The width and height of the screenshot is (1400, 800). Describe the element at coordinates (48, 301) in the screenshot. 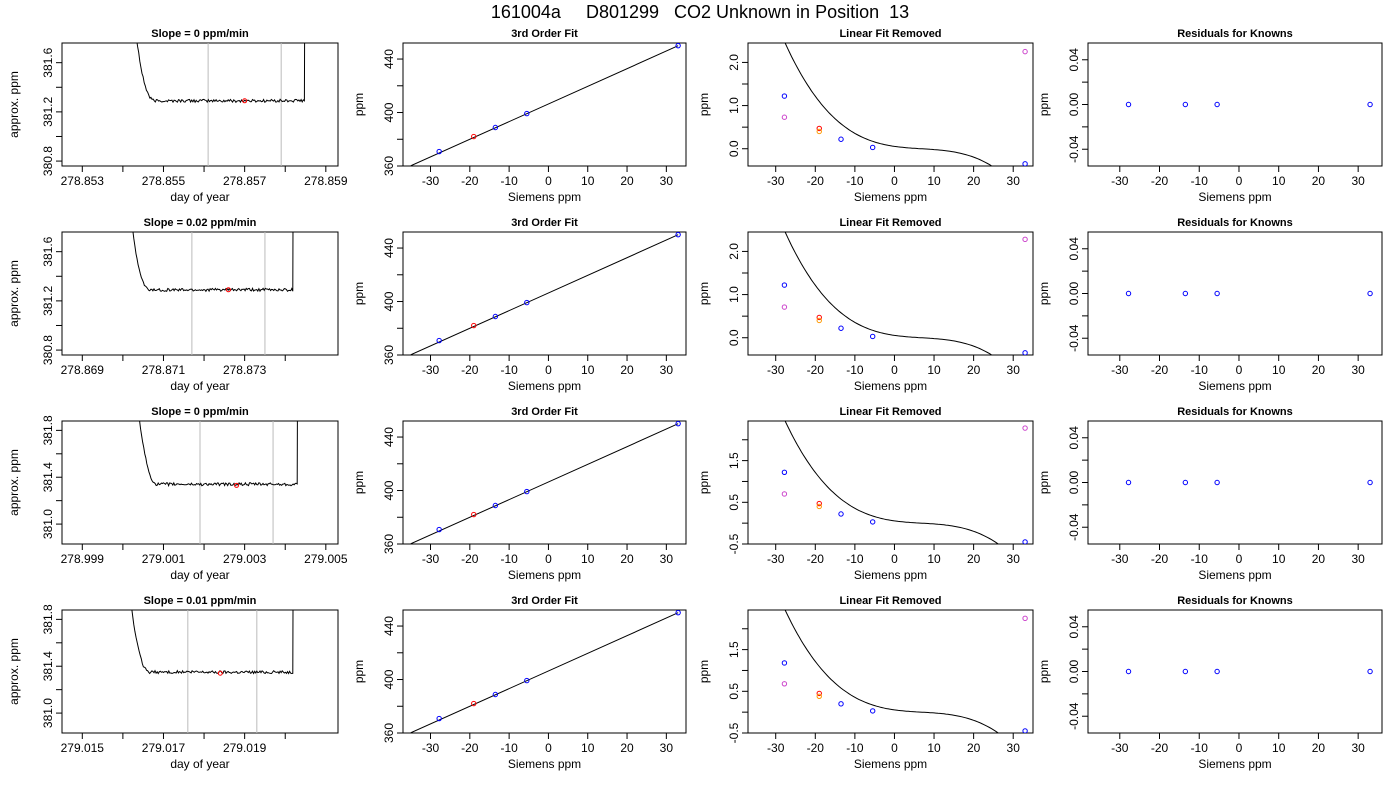

I see `y-tick-label: 381.2` at that location.